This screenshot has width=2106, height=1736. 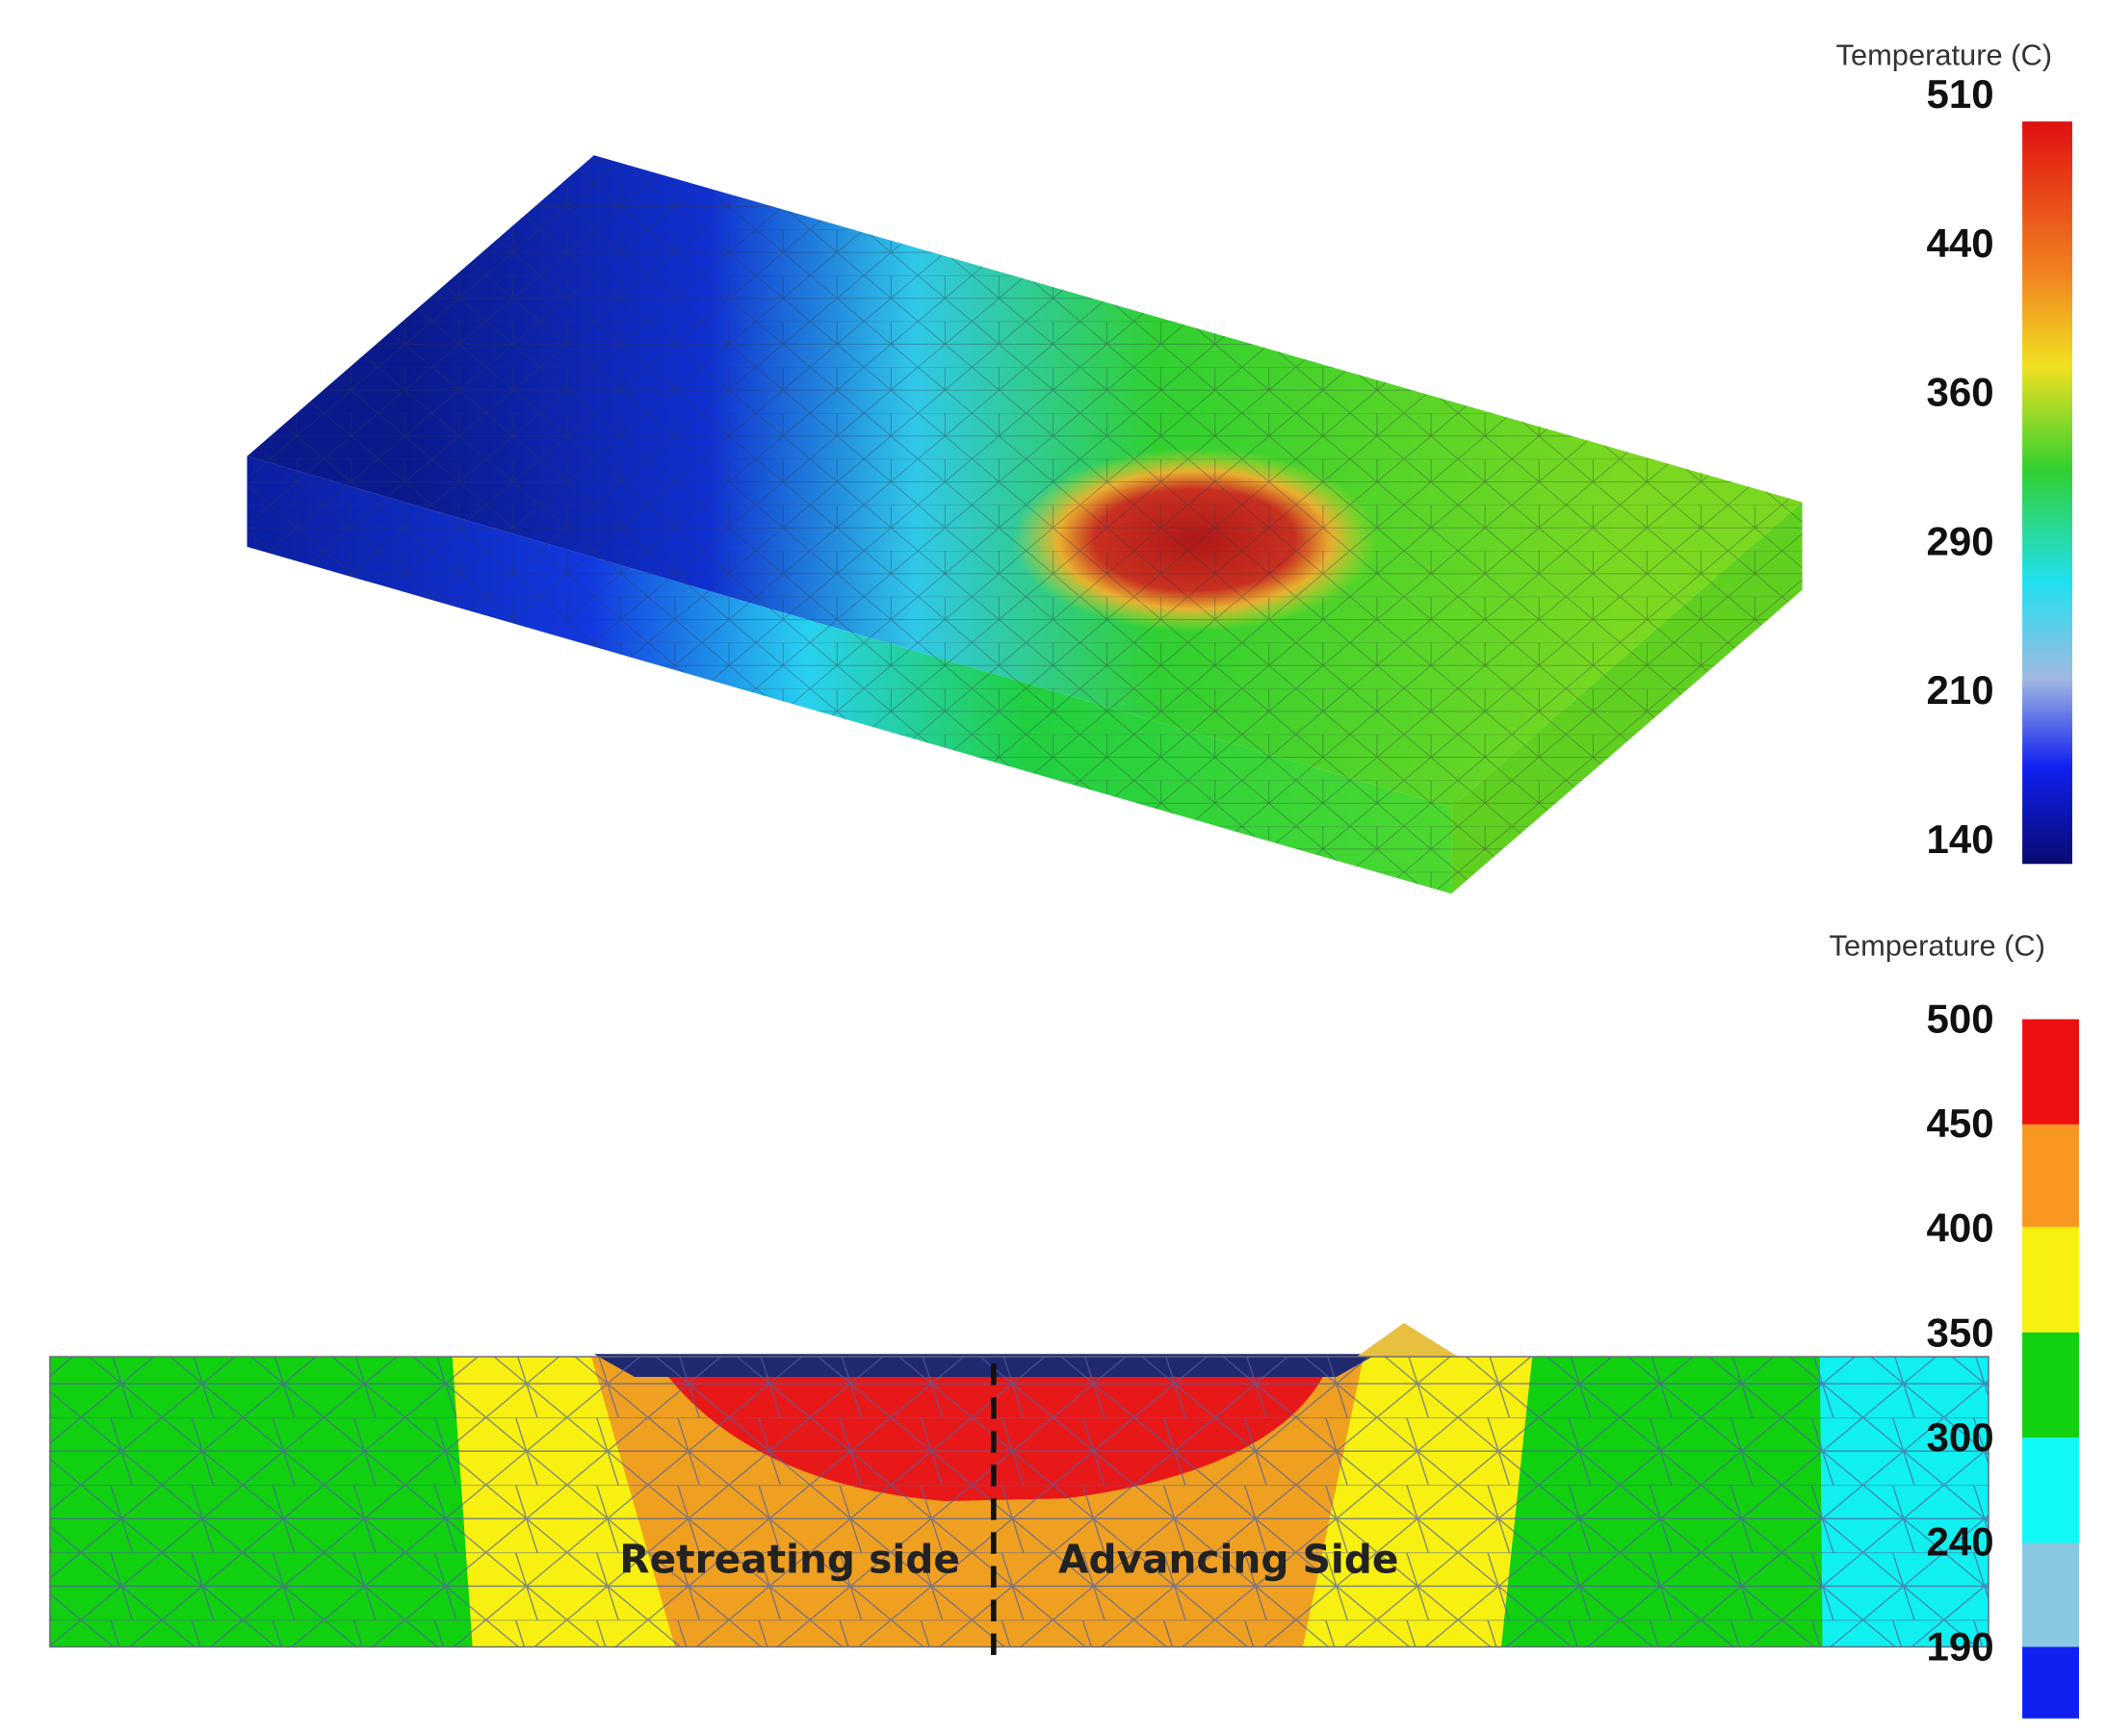 What do you see at coordinates (1228, 1559) in the screenshot?
I see `advancing-label: Advancing Side` at bounding box center [1228, 1559].